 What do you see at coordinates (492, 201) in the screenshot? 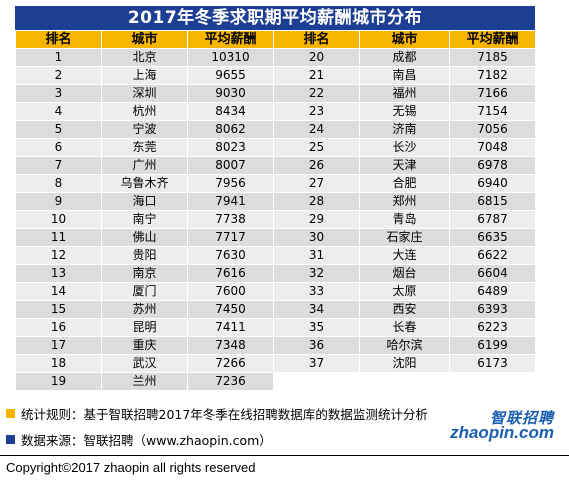
I see `salary-cell-right: 6815` at bounding box center [492, 201].